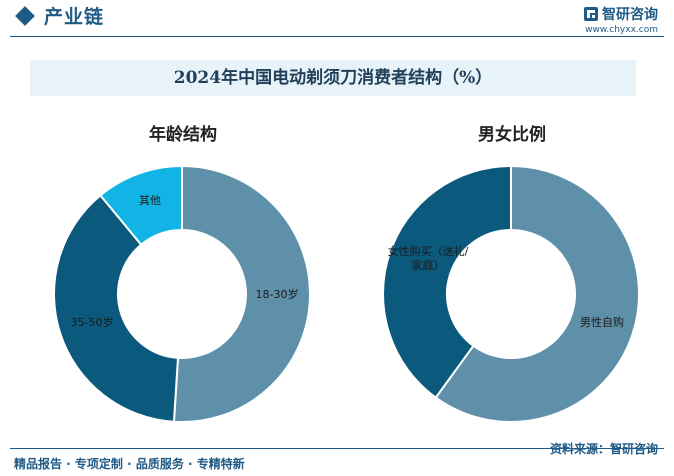 The image size is (674, 476). What do you see at coordinates (602, 322) in the screenshot?
I see `gender-slice-label-0: 男性自购` at bounding box center [602, 322].